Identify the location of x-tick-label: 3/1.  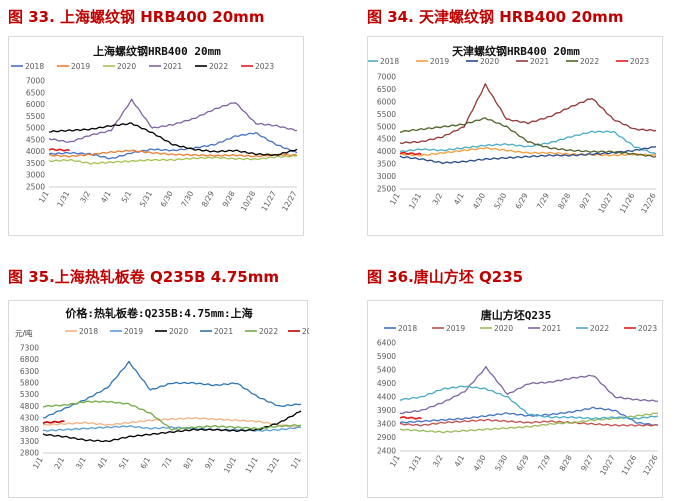
(81, 462).